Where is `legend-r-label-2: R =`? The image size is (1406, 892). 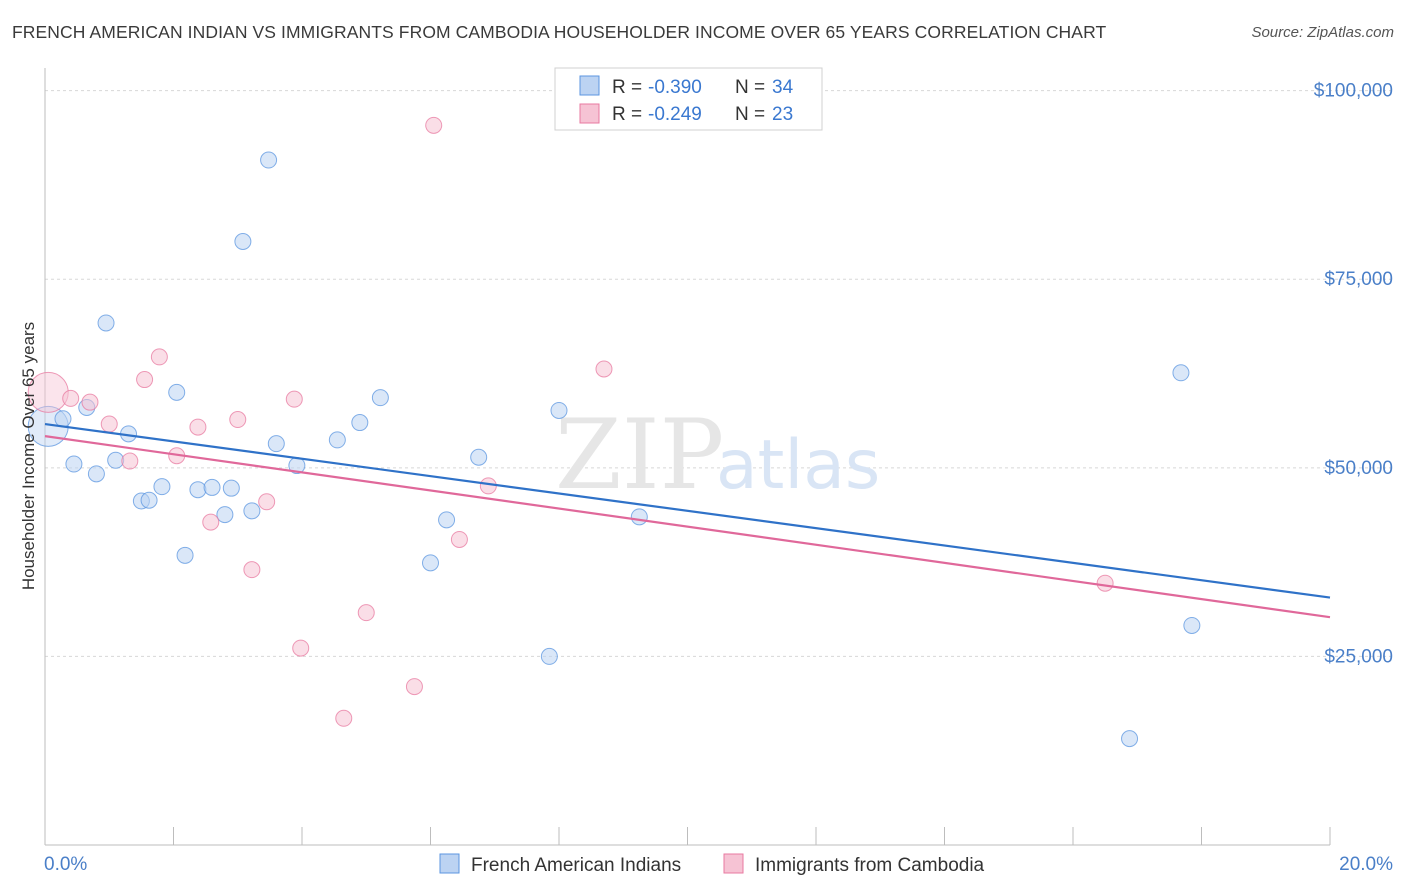 legend-r-label-2: R = is located at coordinates (627, 114).